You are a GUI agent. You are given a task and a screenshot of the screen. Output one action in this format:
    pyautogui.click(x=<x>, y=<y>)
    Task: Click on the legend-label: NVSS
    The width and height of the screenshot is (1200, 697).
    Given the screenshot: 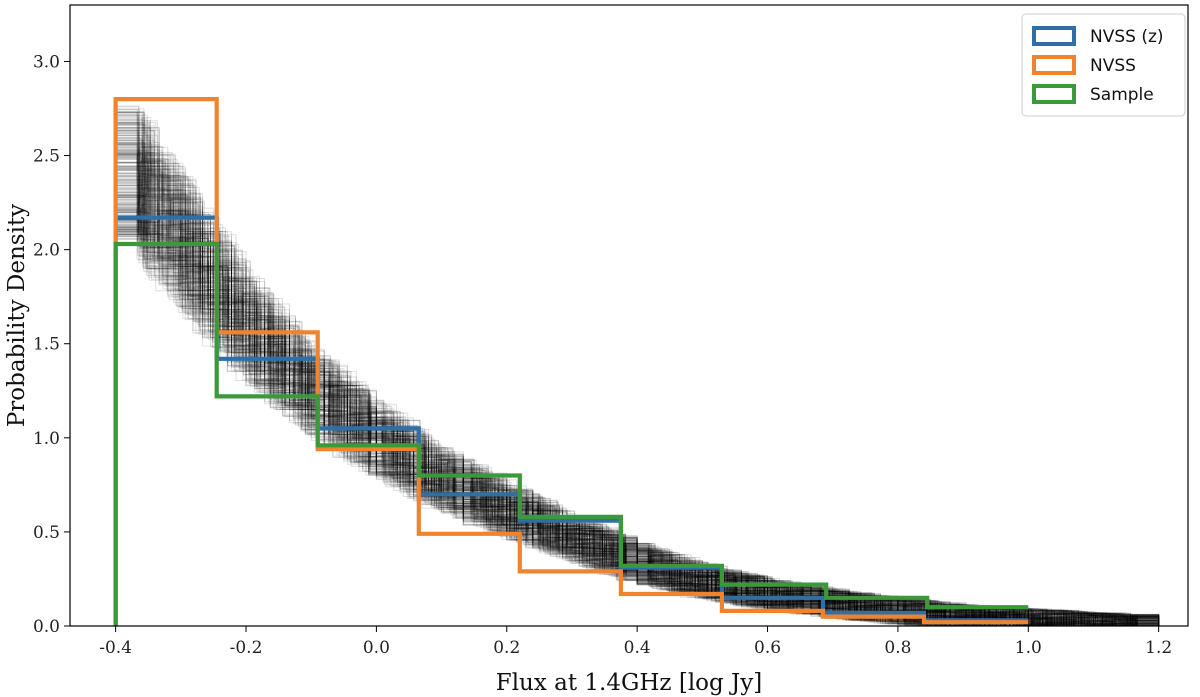 What is the action you would take?
    pyautogui.click(x=1113, y=66)
    